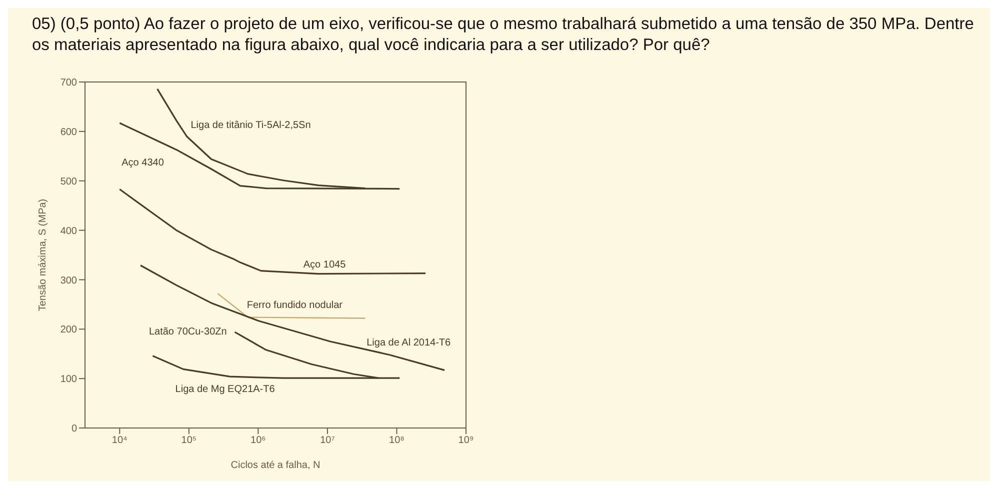 The height and width of the screenshot is (489, 998). What do you see at coordinates (69, 182) in the screenshot?
I see `y-tick-label: 500` at bounding box center [69, 182].